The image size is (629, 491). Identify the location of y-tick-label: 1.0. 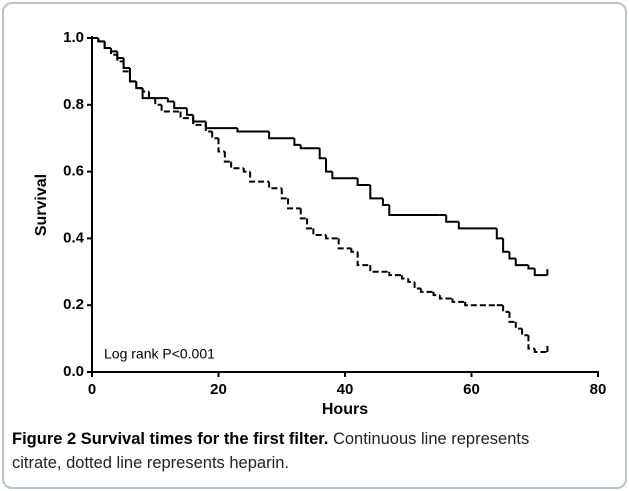
(73, 37).